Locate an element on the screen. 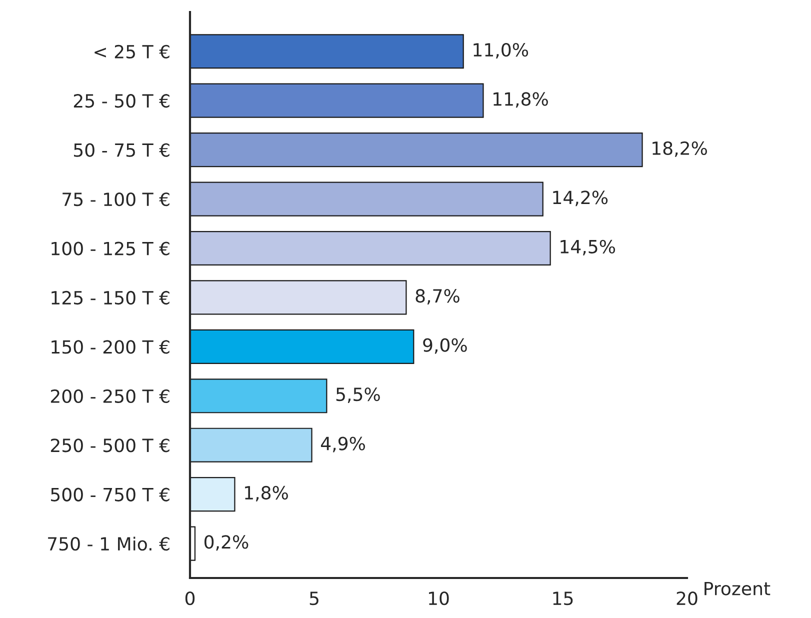 This screenshot has height=618, width=811. data-label: 14,2% is located at coordinates (580, 198).